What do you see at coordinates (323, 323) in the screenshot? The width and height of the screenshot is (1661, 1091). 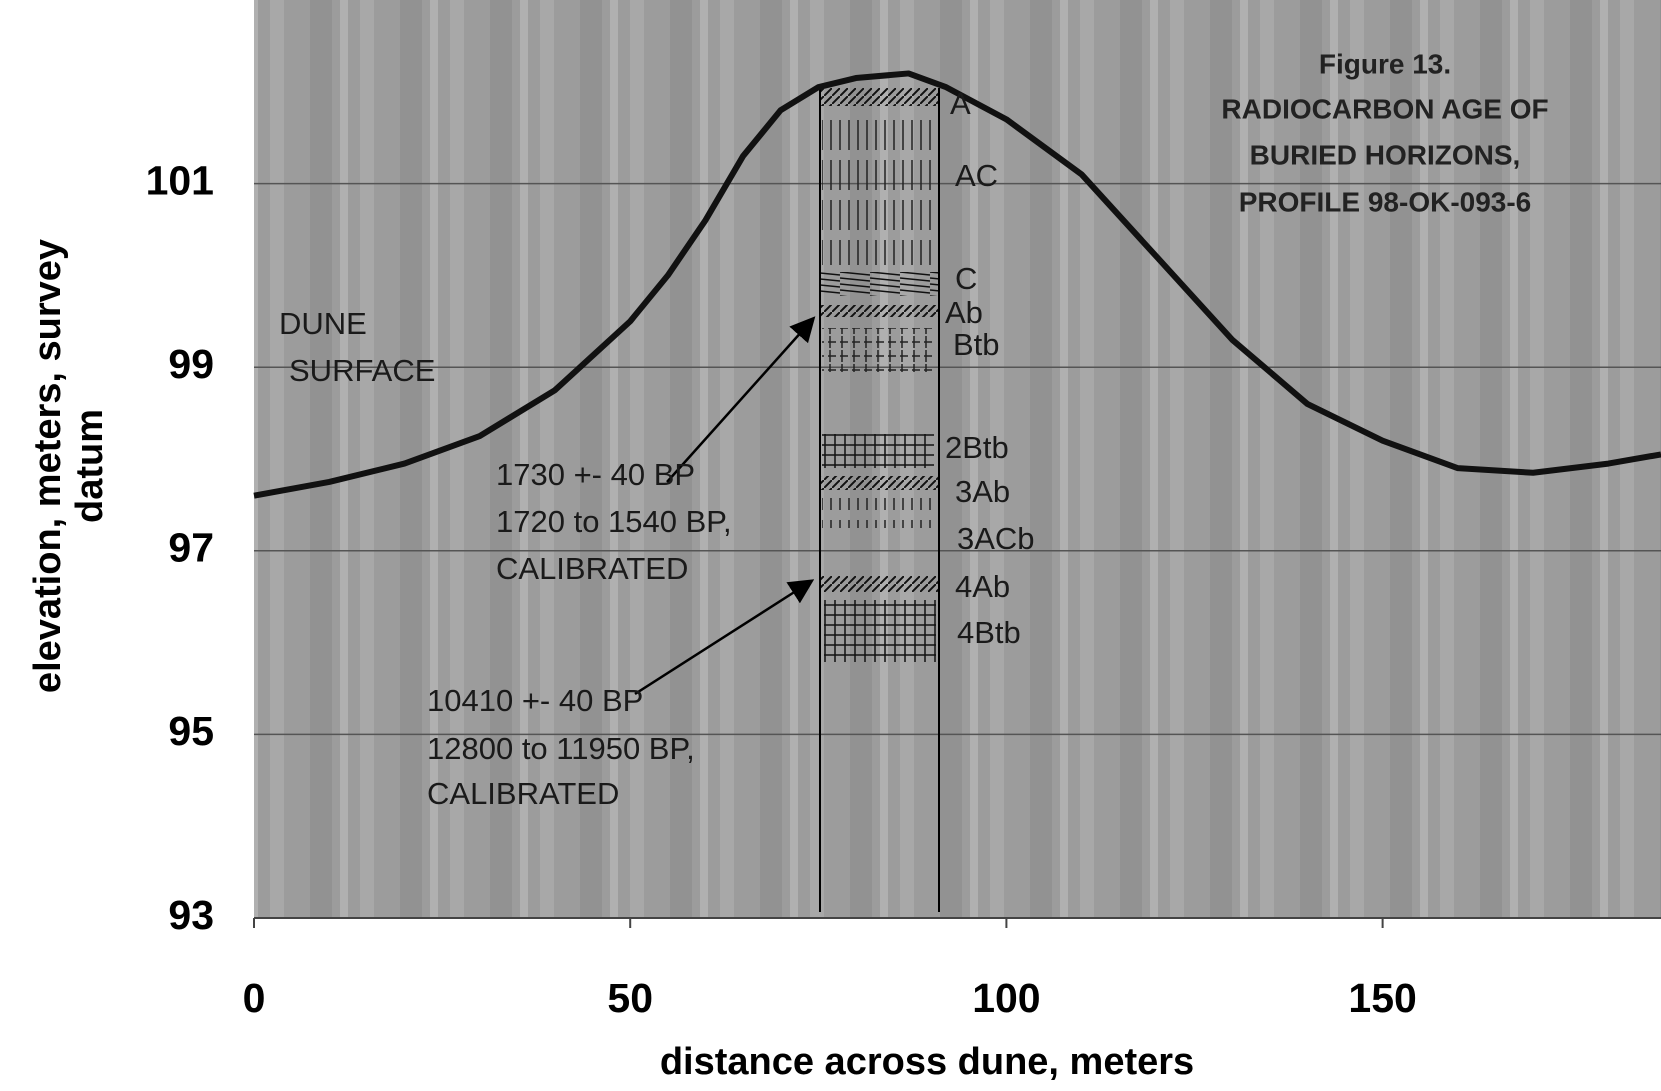 I see `annotation: DUNE` at bounding box center [323, 323].